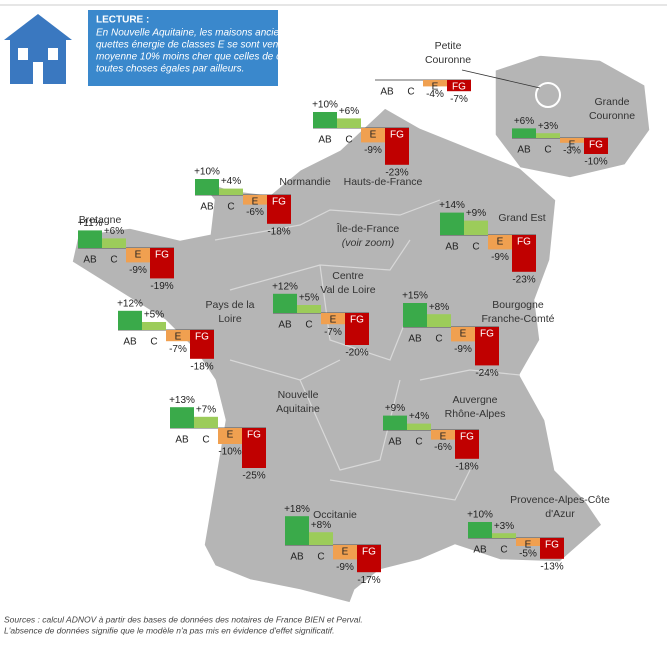 This screenshot has width=667, height=646. Describe the element at coordinates (298, 409) in the screenshot. I see `region-name: Aquitaine` at that location.